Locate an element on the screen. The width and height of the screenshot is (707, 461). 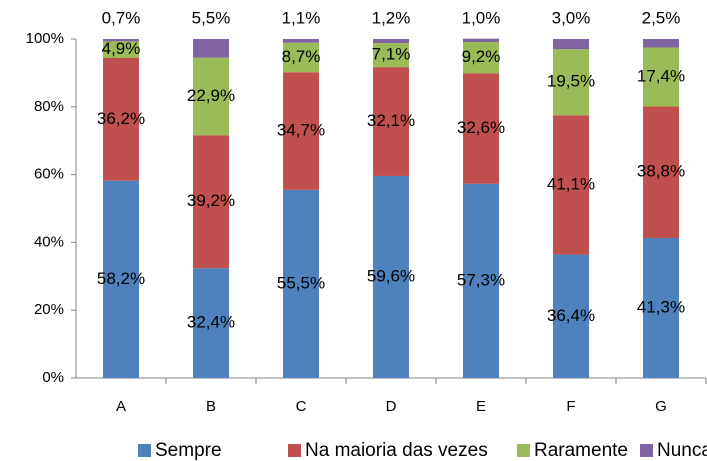
data-label: 41,1% is located at coordinates (571, 183).